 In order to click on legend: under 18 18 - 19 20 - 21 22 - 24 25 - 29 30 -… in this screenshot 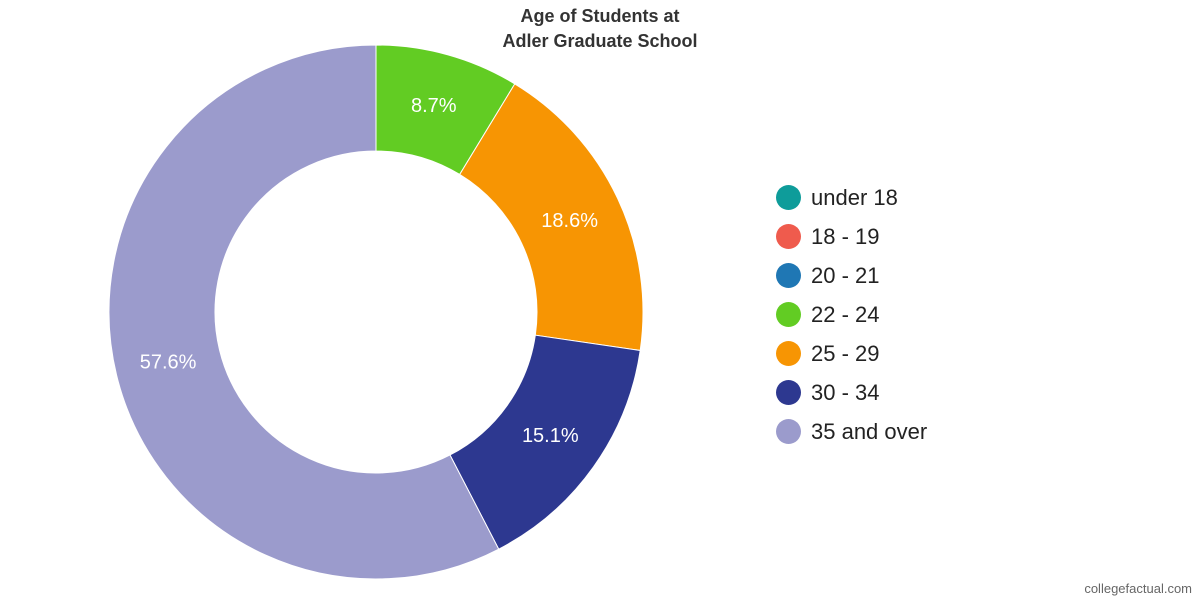, I will do `click(851, 314)`.